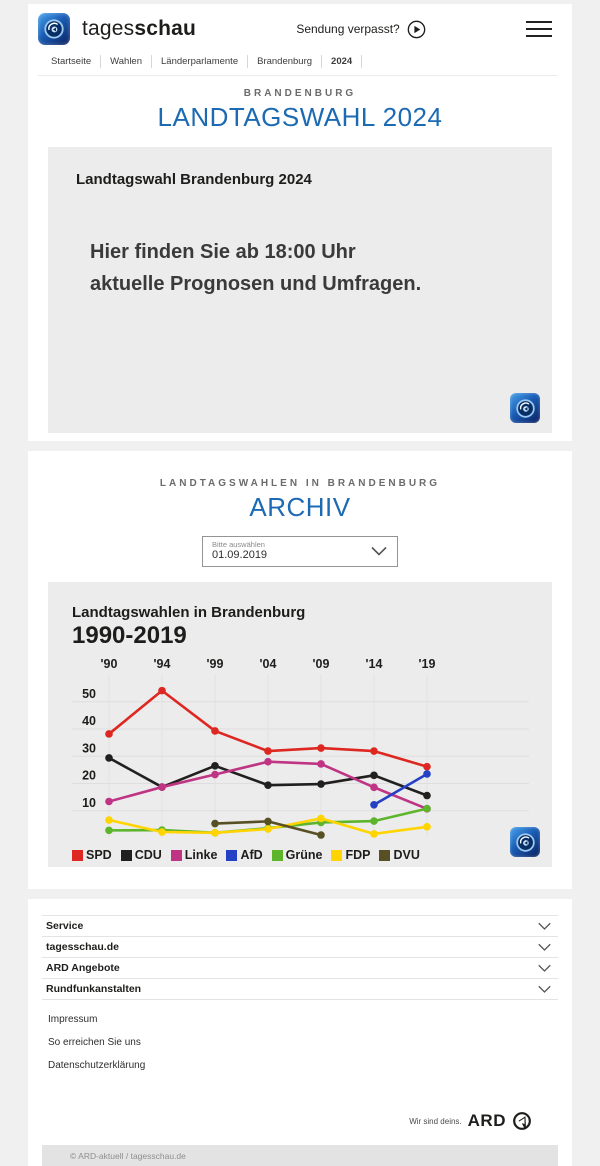  I want to click on chart-title: Landtagswahlen in Brandenburg, so click(189, 612).